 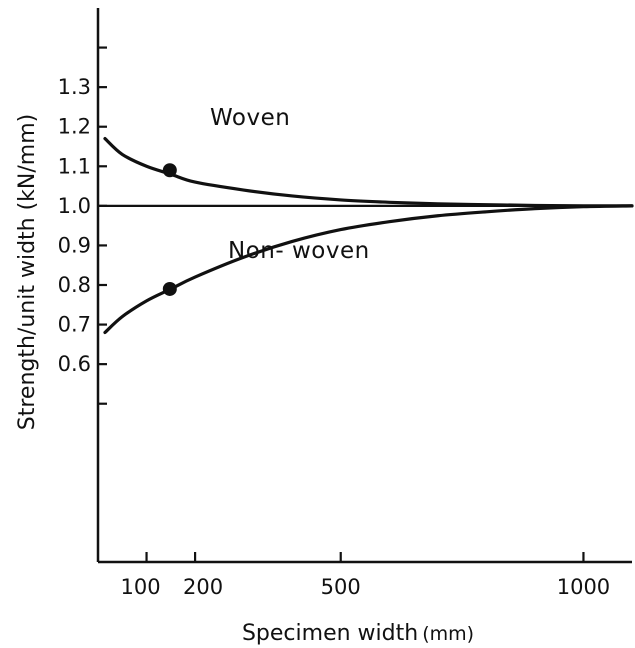 What do you see at coordinates (74, 245) in the screenshot?
I see `y-tick-label: 0.9` at bounding box center [74, 245].